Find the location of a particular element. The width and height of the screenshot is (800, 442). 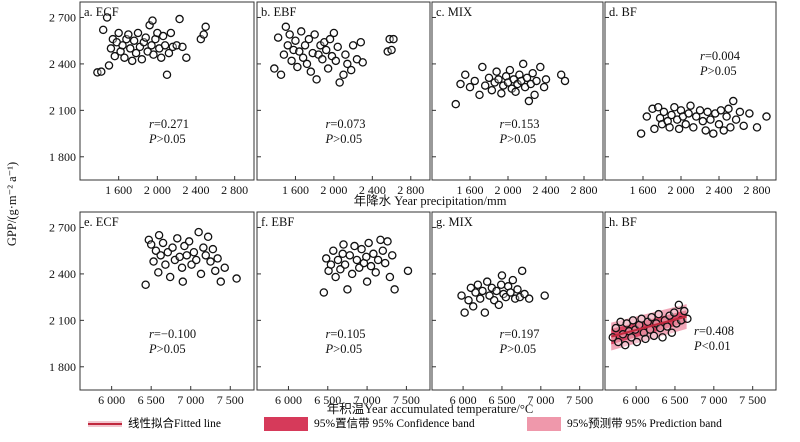

r-value: r=0.073 is located at coordinates (346, 124).